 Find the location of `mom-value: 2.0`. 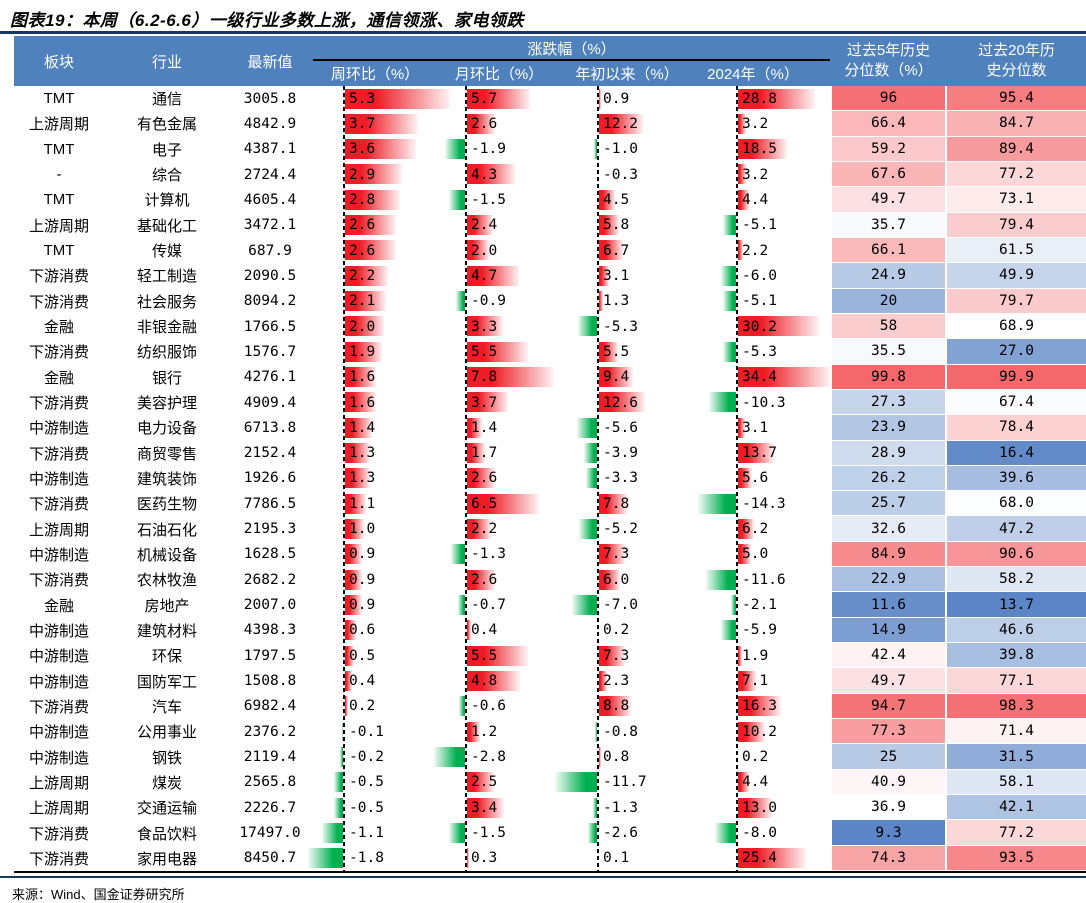

mom-value: 2.0 is located at coordinates (484, 250).